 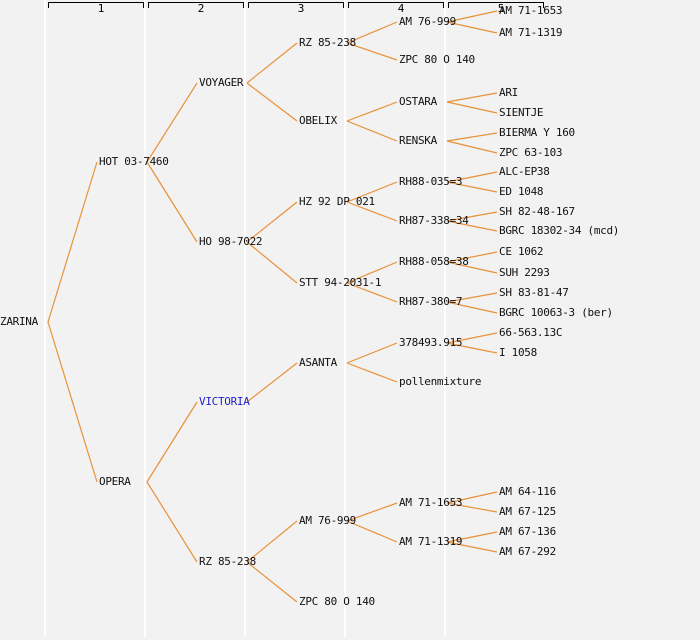 What do you see at coordinates (527, 551) in the screenshot?
I see `tree-node-am67_292: AM 67-292` at bounding box center [527, 551].